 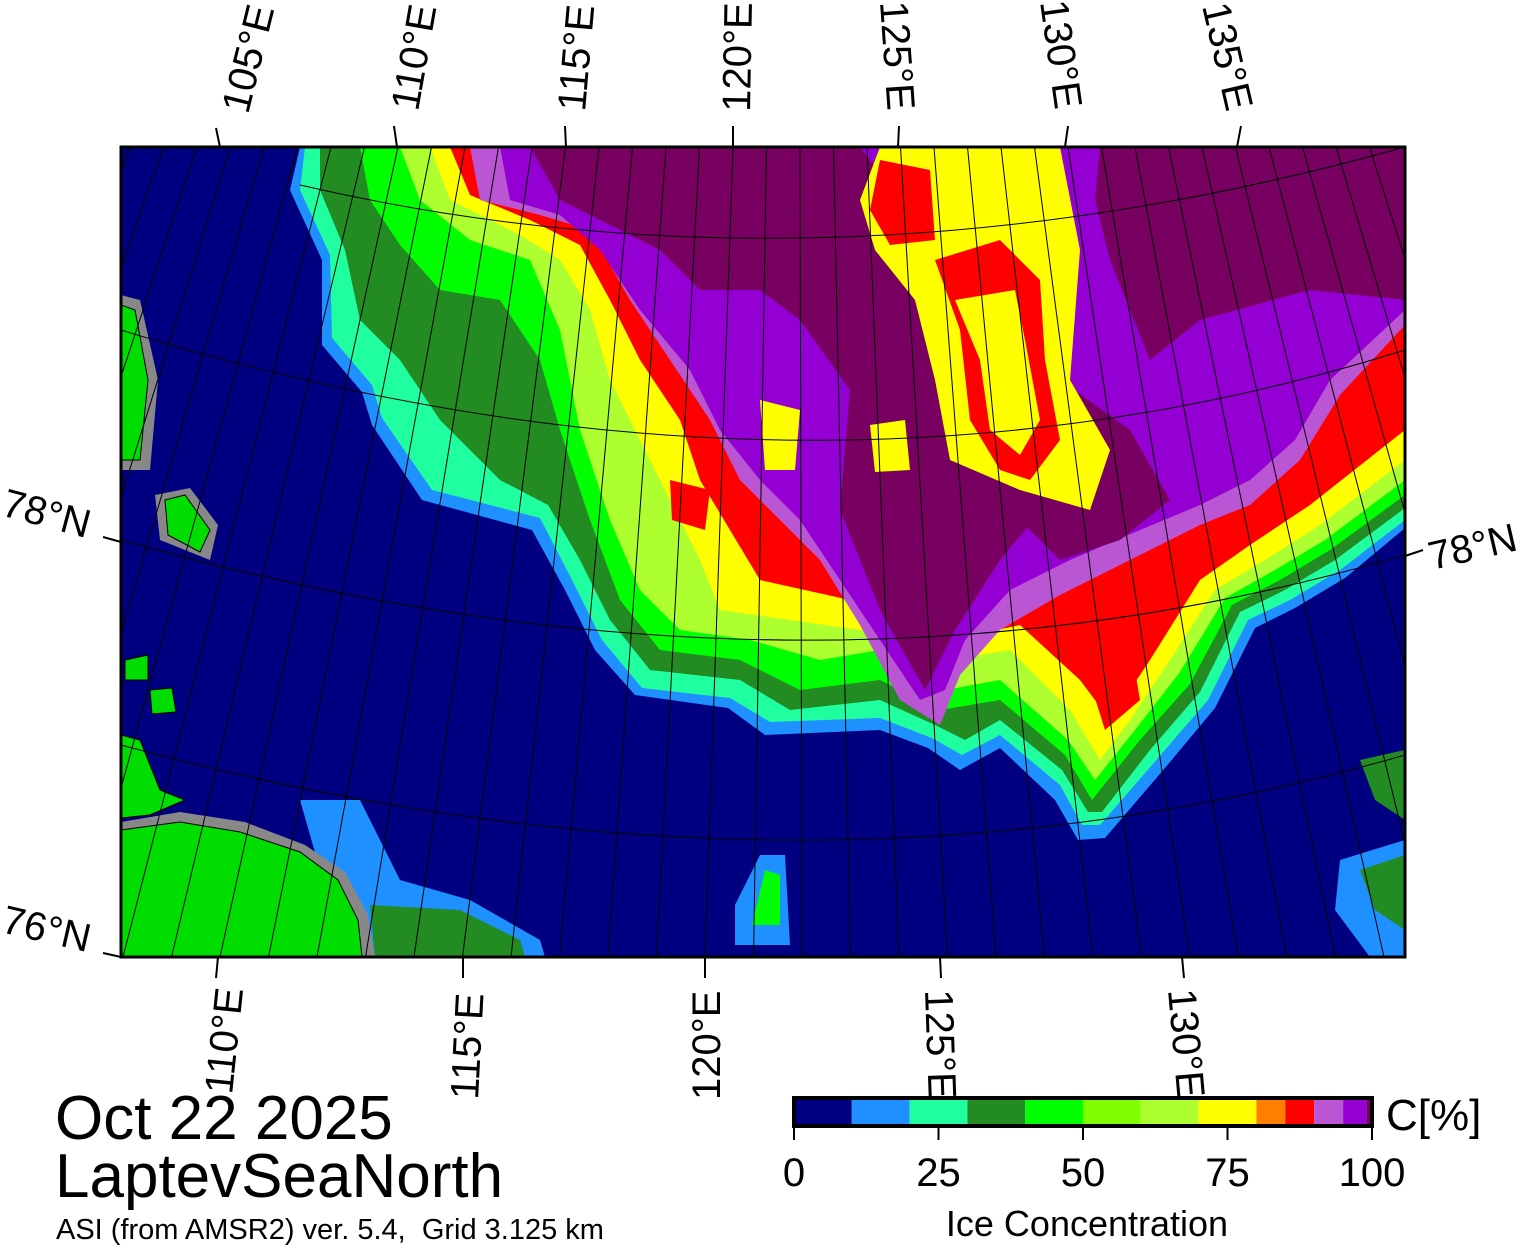 What do you see at coordinates (738, 57) in the screenshot?
I see `lon-label-top: 120°E` at bounding box center [738, 57].